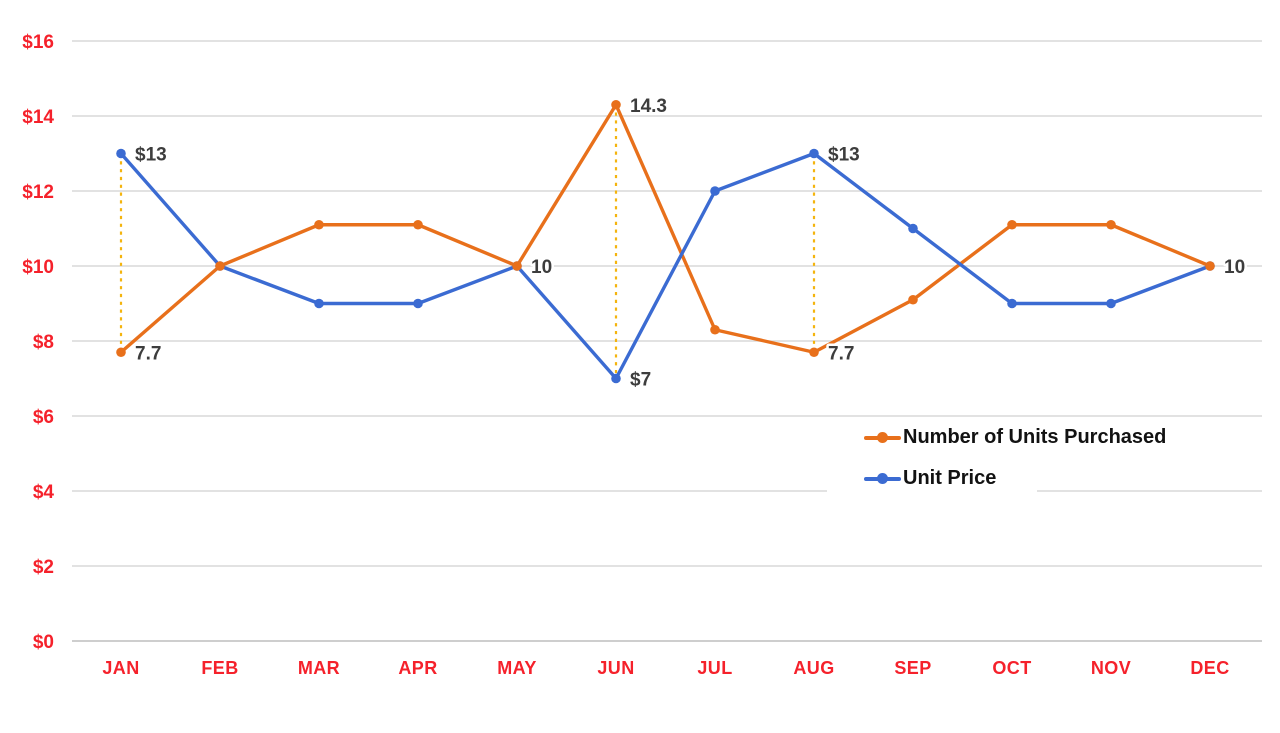 The width and height of the screenshot is (1280, 733). I want to click on y-axis-label: $16, so click(38, 42).